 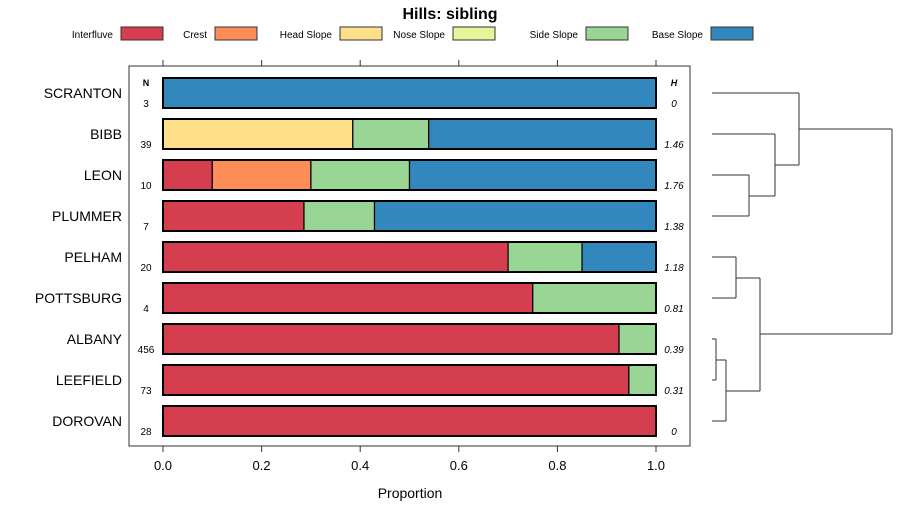 I want to click on n-value: 39, so click(x=146, y=145).